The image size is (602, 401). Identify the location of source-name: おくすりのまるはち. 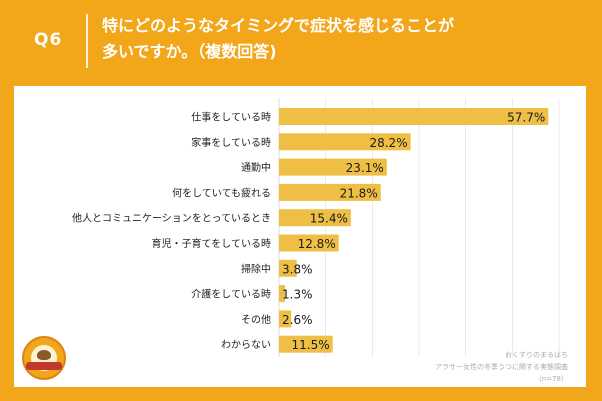
(536, 355).